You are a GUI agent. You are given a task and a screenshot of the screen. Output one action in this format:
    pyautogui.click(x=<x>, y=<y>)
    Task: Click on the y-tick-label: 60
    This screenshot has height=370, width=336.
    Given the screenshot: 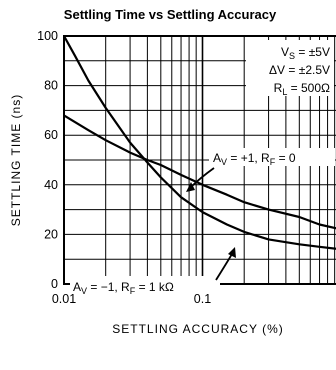 What is the action you would take?
    pyautogui.click(x=51, y=135)
    